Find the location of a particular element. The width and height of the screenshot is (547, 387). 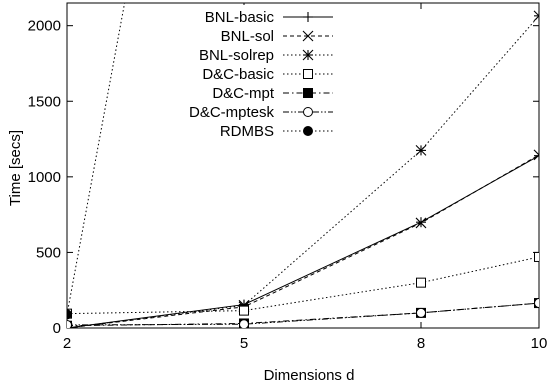

x-tick-label: 8 is located at coordinates (421, 343).